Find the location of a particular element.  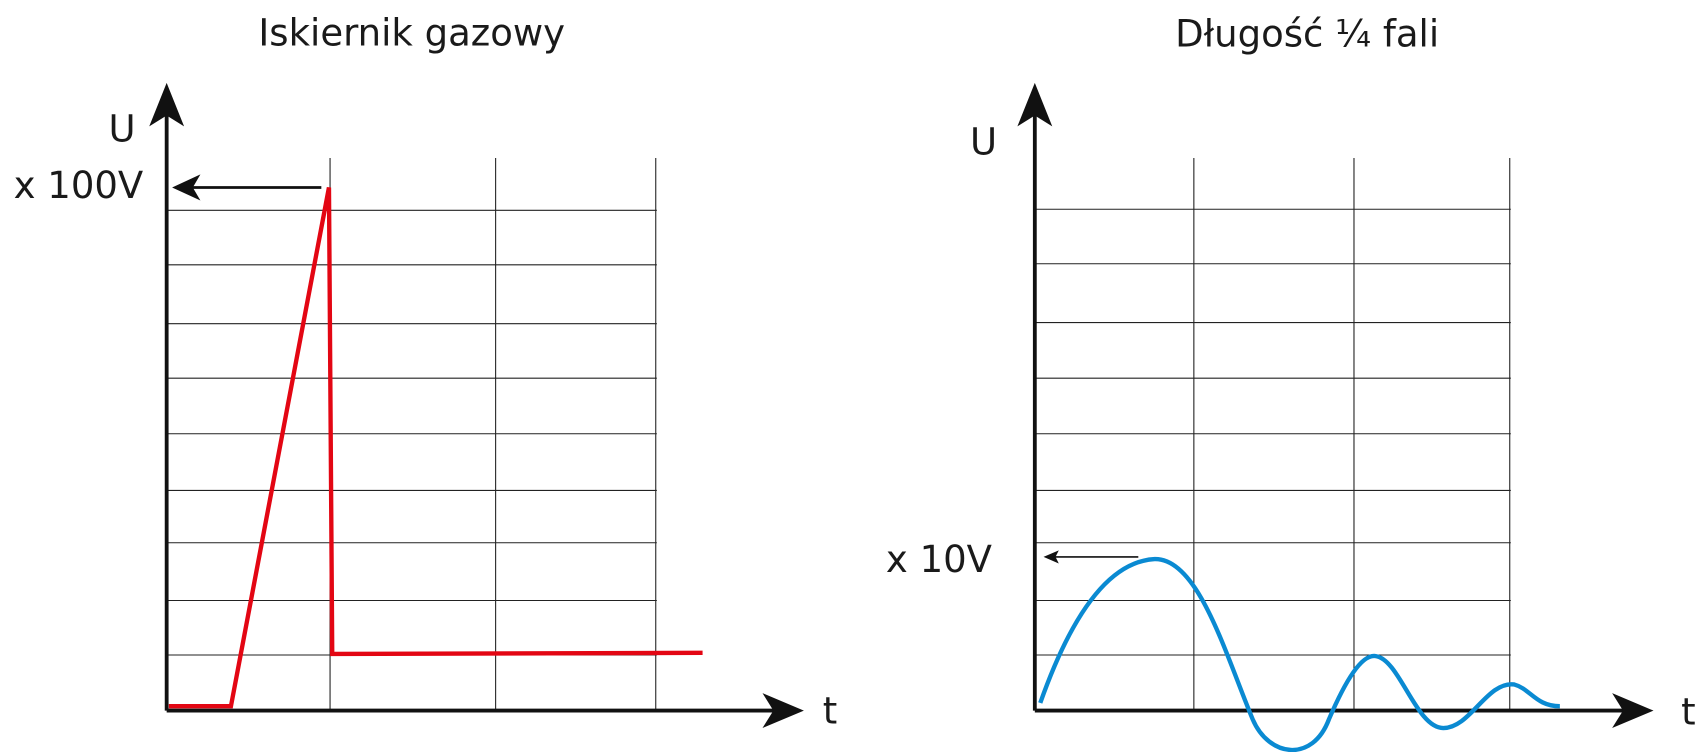

voltage-curve is located at coordinates (1299, 654).